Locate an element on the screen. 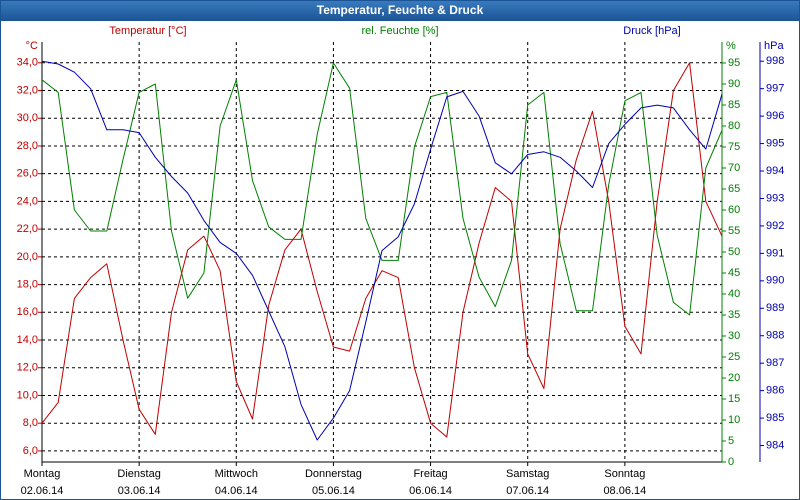 The width and height of the screenshot is (800, 500). x-tick-date: 06.06.14 is located at coordinates (430, 491).